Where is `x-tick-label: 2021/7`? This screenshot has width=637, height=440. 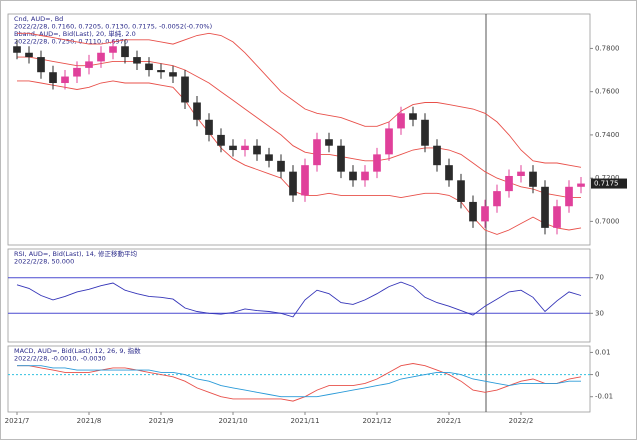
x-tick-label: 2021/7 is located at coordinates (17, 421).